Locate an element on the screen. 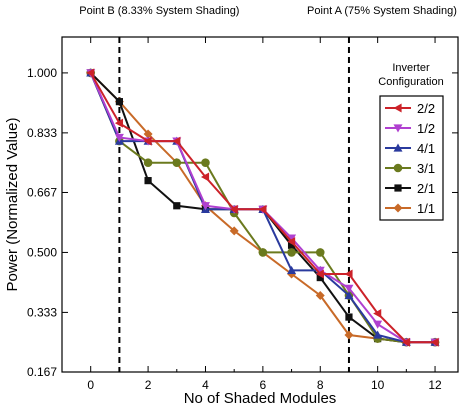 This screenshot has width=474, height=410. y-axis-title: Power (Normalized Value) is located at coordinates (12, 205).